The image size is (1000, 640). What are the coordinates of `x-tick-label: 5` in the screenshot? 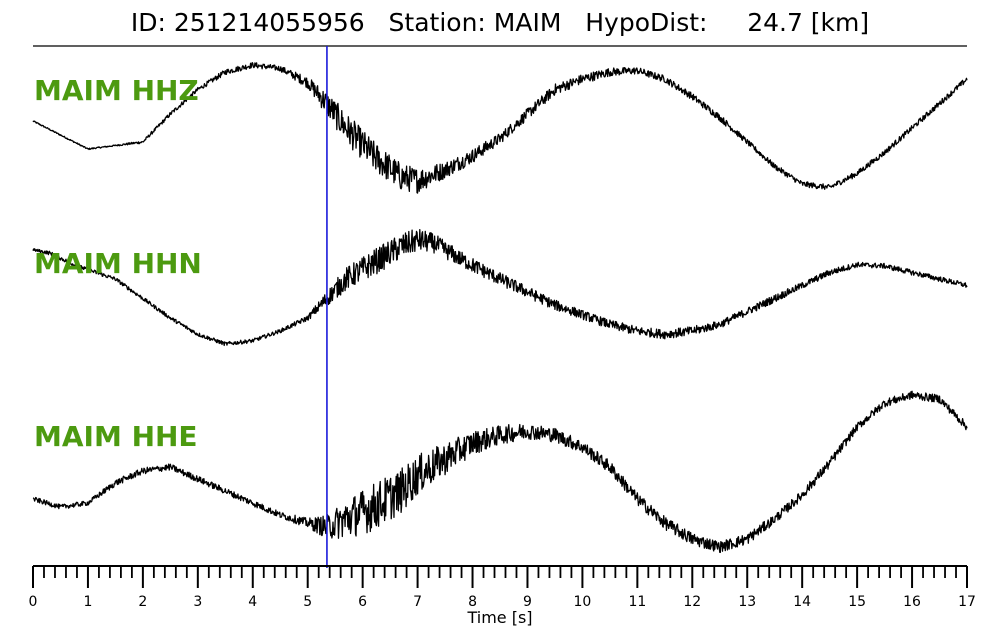 It's located at (307, 602).